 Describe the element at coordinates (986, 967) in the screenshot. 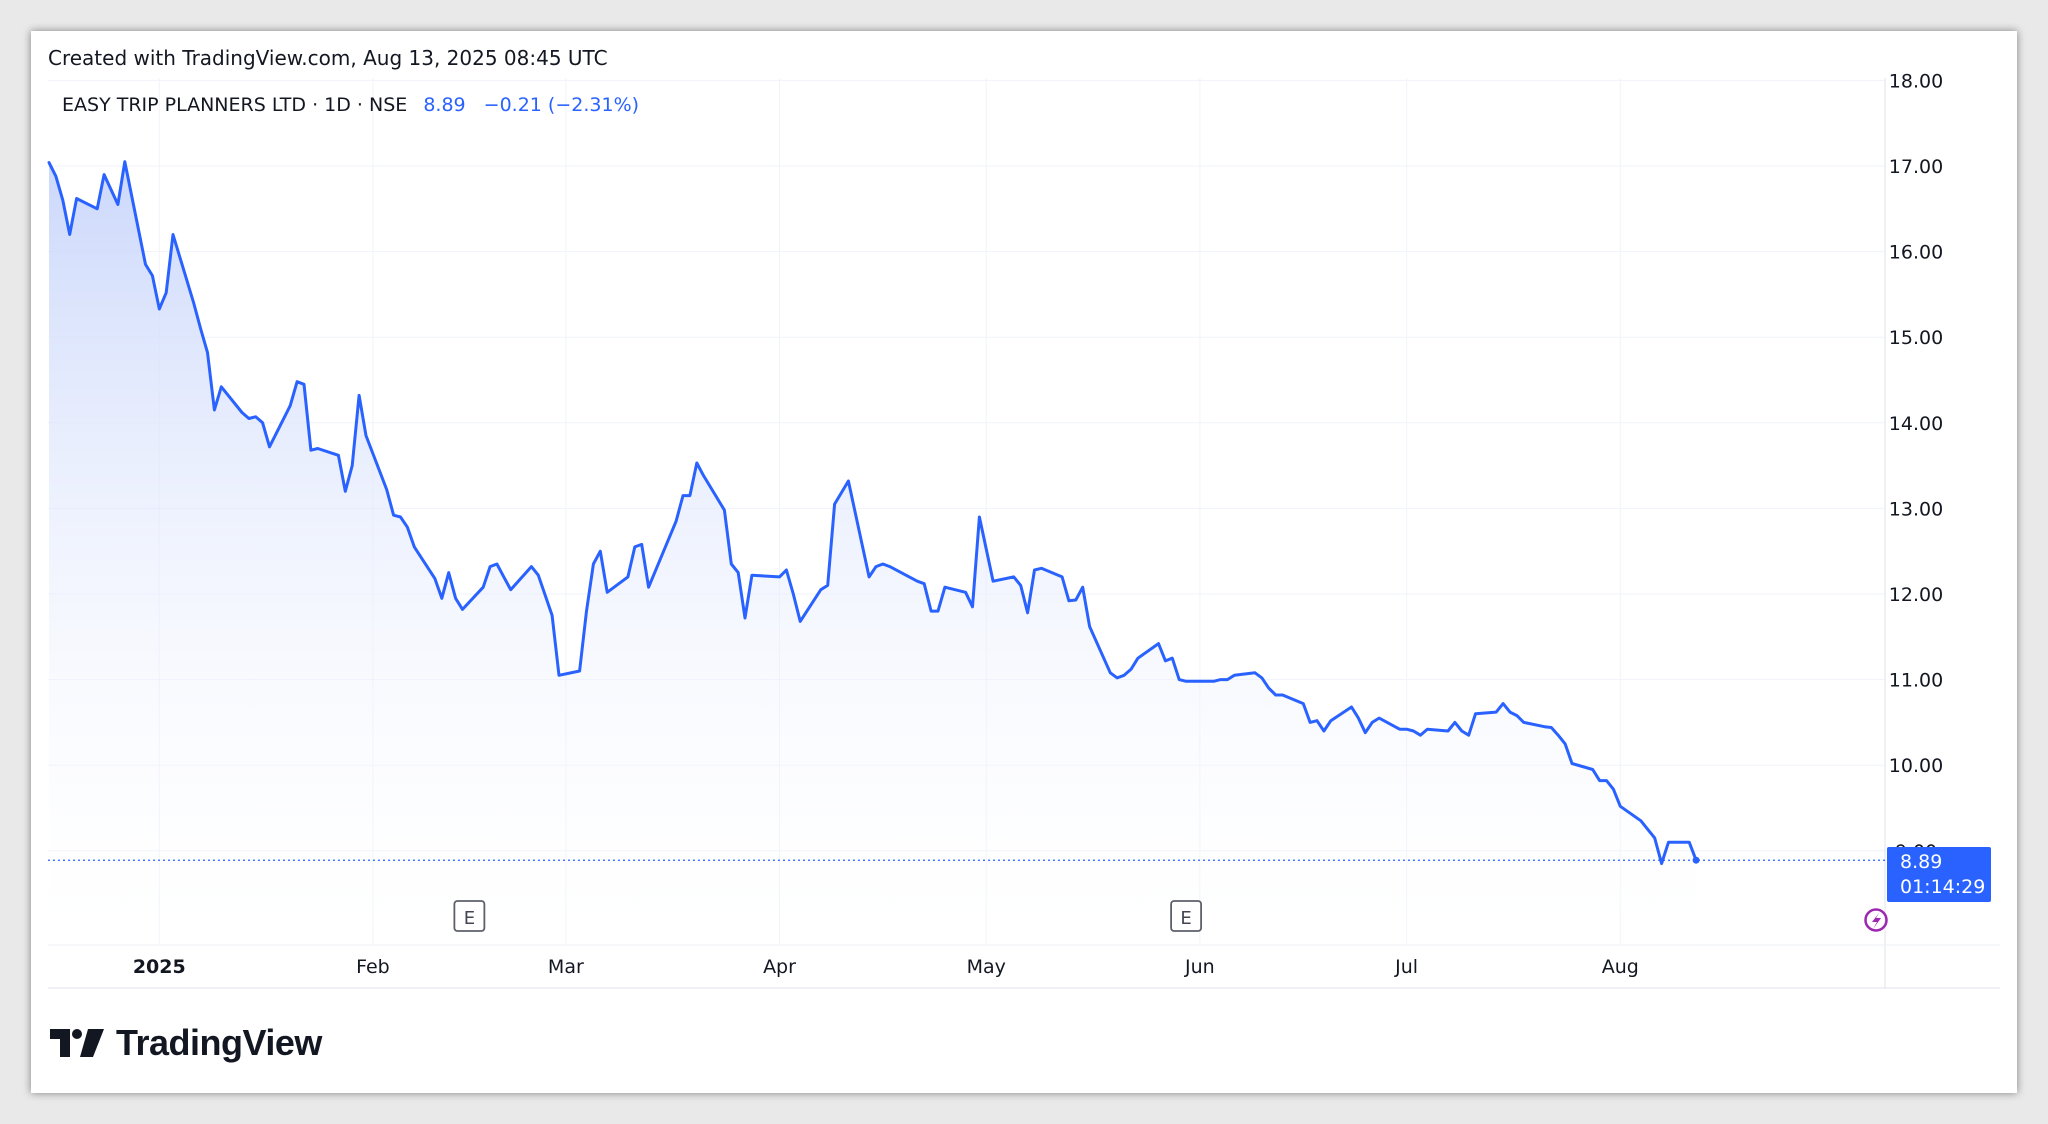

I see `x-tick-label: May` at that location.